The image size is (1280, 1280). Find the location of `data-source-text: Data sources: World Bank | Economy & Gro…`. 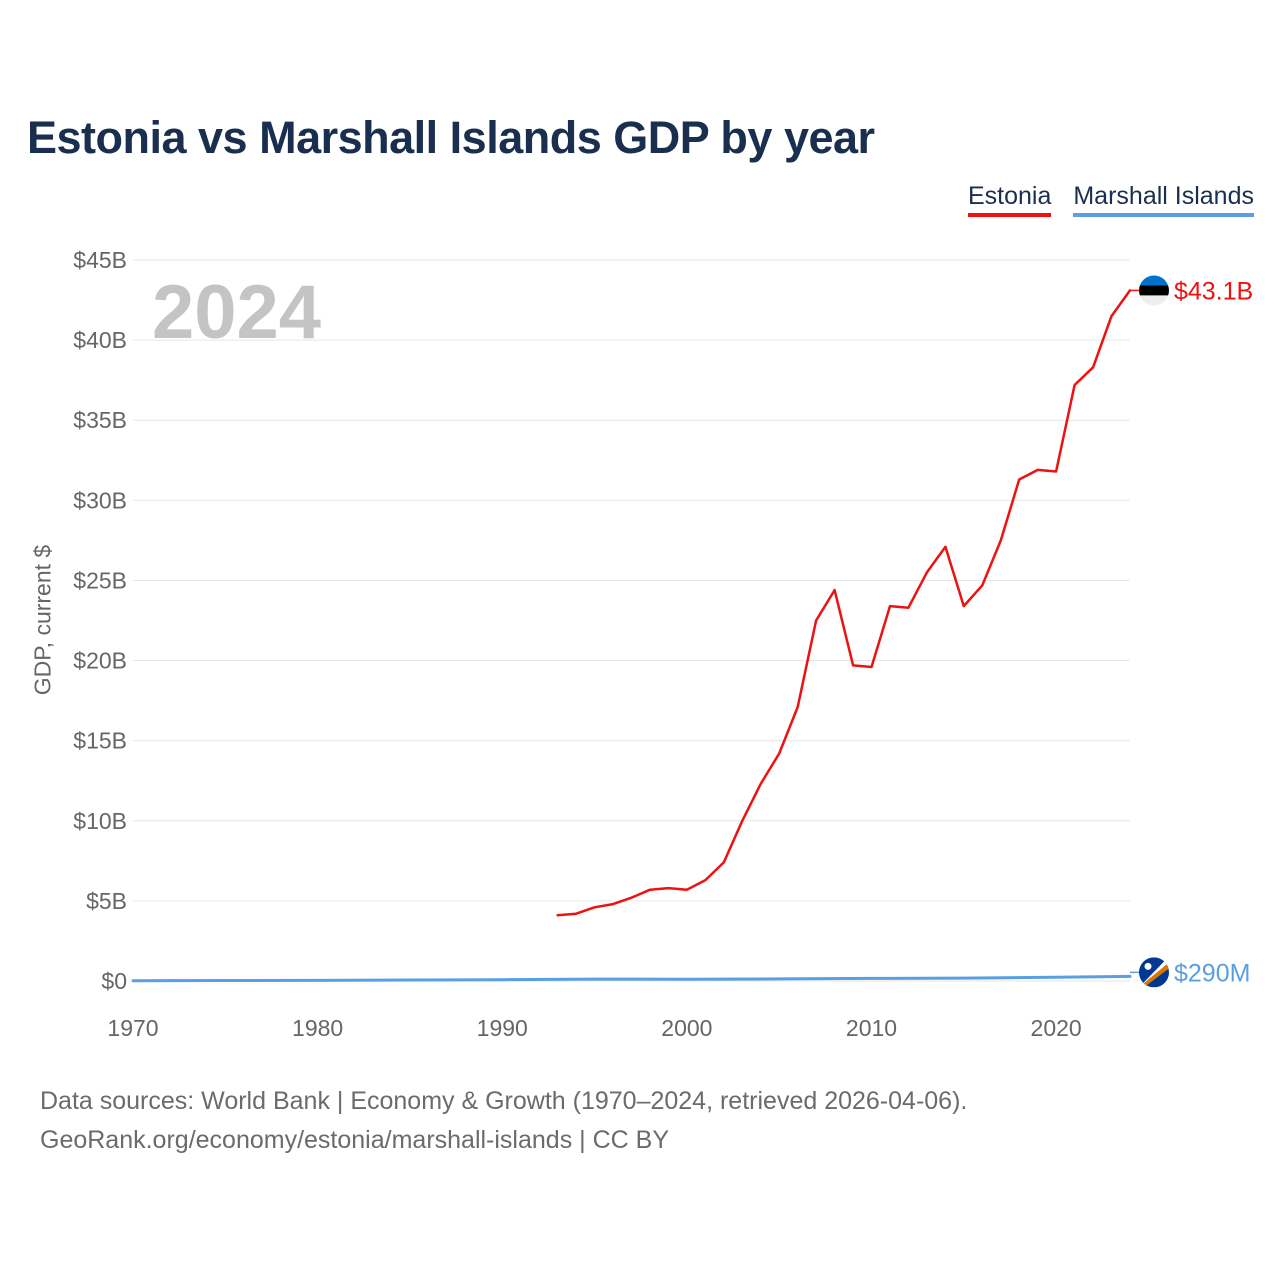

data-source-text: Data sources: World Bank | Economy & Gro… is located at coordinates (504, 1101).